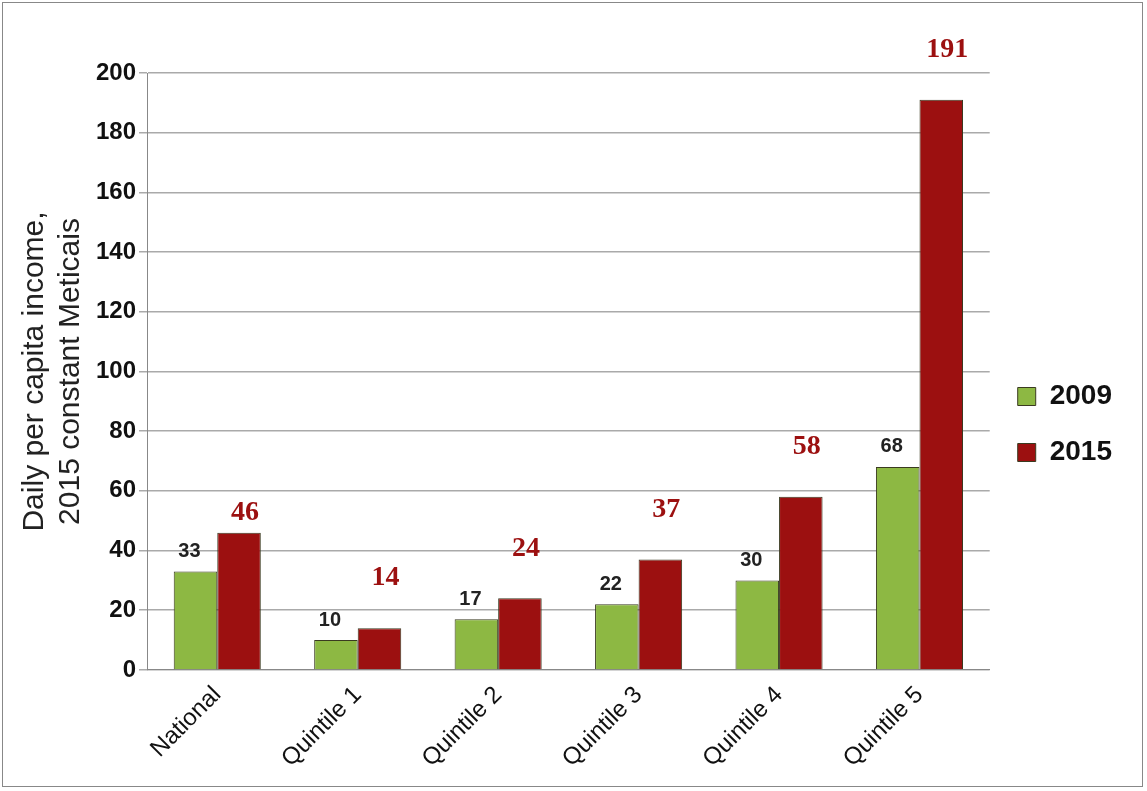 This screenshot has width=1147, height=791. Describe the element at coordinates (1081, 395) in the screenshot. I see `legend-label: 2009` at that location.